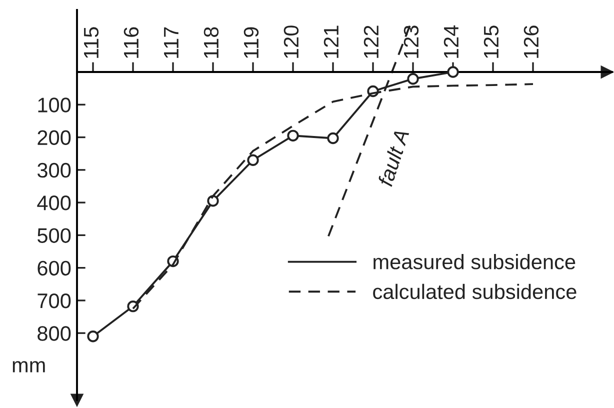 This screenshot has width=614, height=408. I want to click on x-tick-label: 118, so click(211, 42).